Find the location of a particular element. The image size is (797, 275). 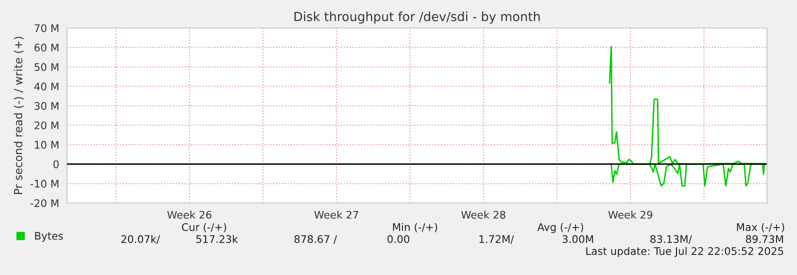

text: Last update: Tue Jul 22 22:05:52 2025 is located at coordinates (685, 252).